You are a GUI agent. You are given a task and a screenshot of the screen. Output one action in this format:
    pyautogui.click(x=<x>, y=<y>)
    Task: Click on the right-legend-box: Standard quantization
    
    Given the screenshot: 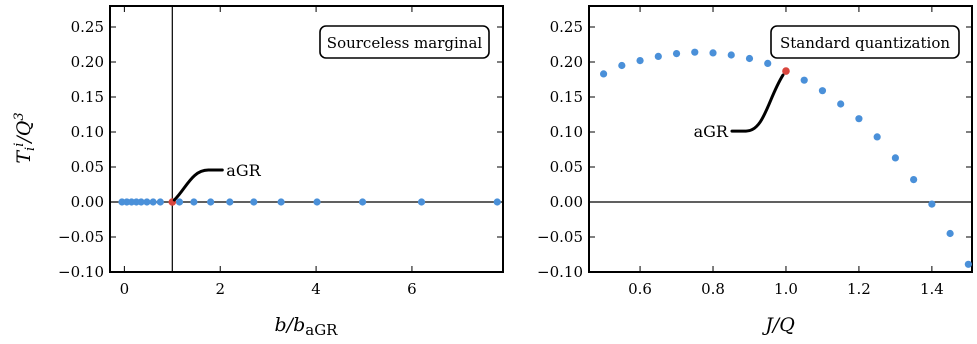 What is the action you would take?
    pyautogui.click(x=865, y=42)
    